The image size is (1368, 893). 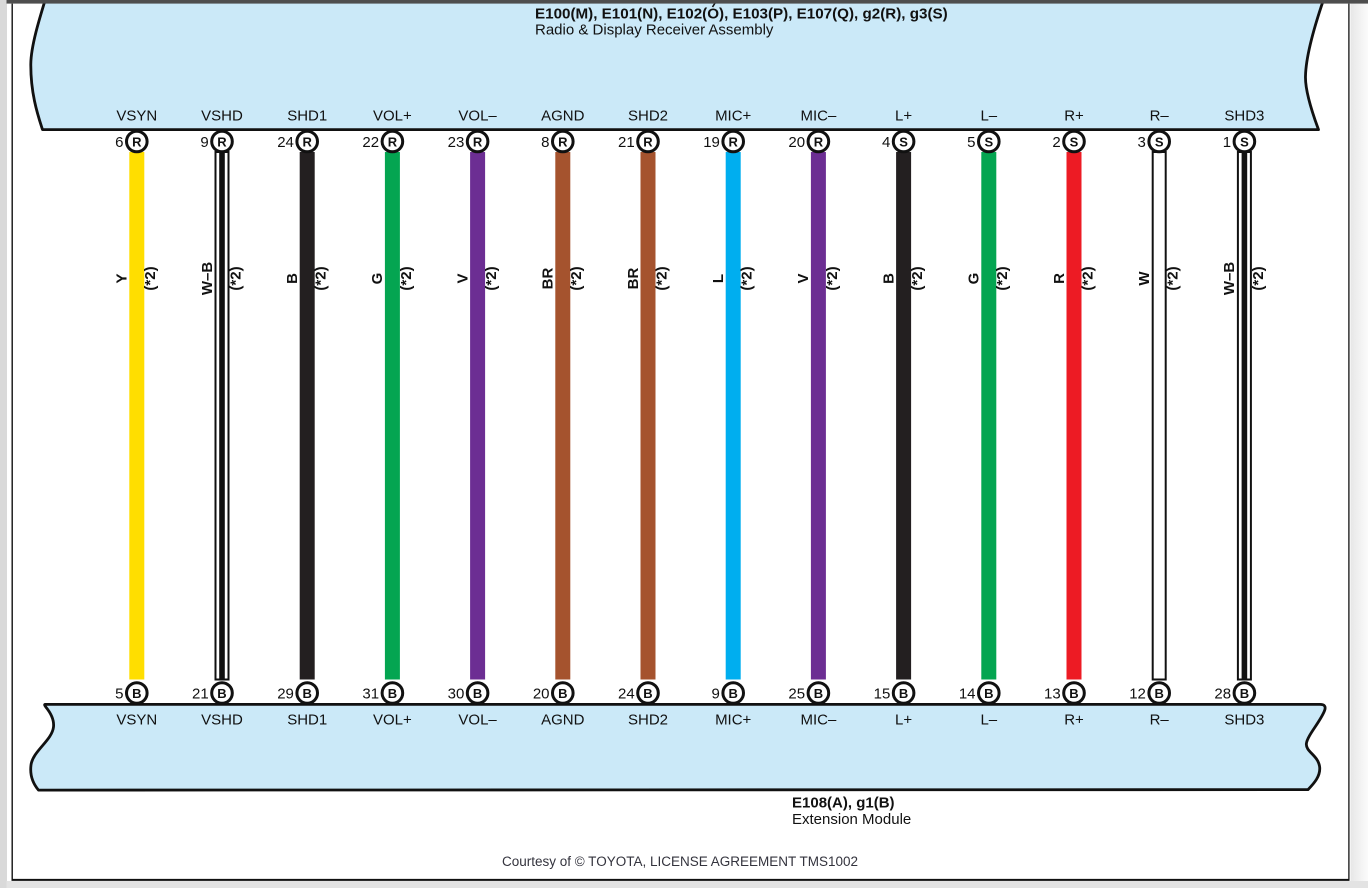 I want to click on svg-text: 8, so click(x=545, y=142).